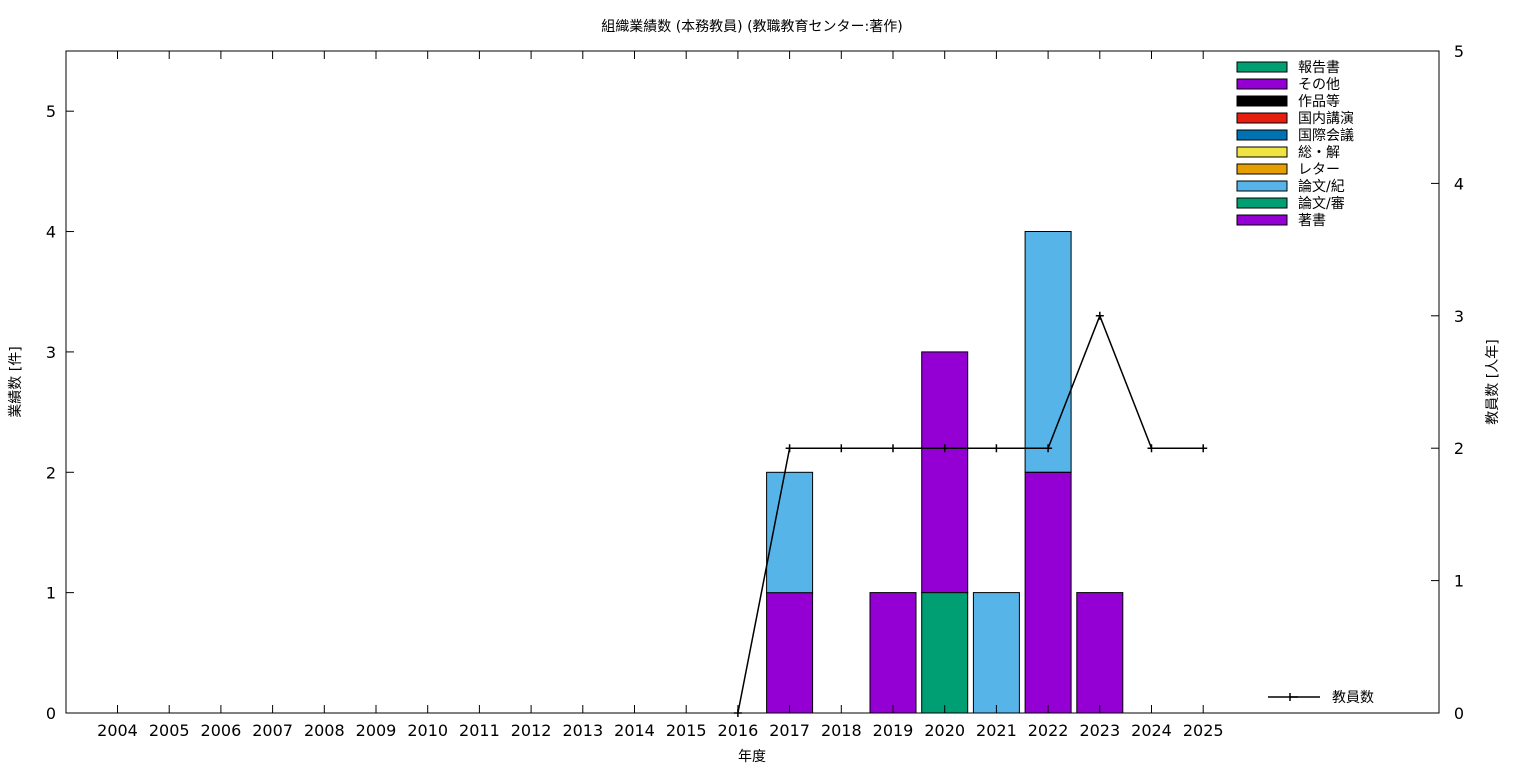 This screenshot has height=768, width=1536. What do you see at coordinates (751, 27) in the screenshot?
I see `chart-title: 組織業績数 (本務教員) (教職教育センター:著作)` at bounding box center [751, 27].